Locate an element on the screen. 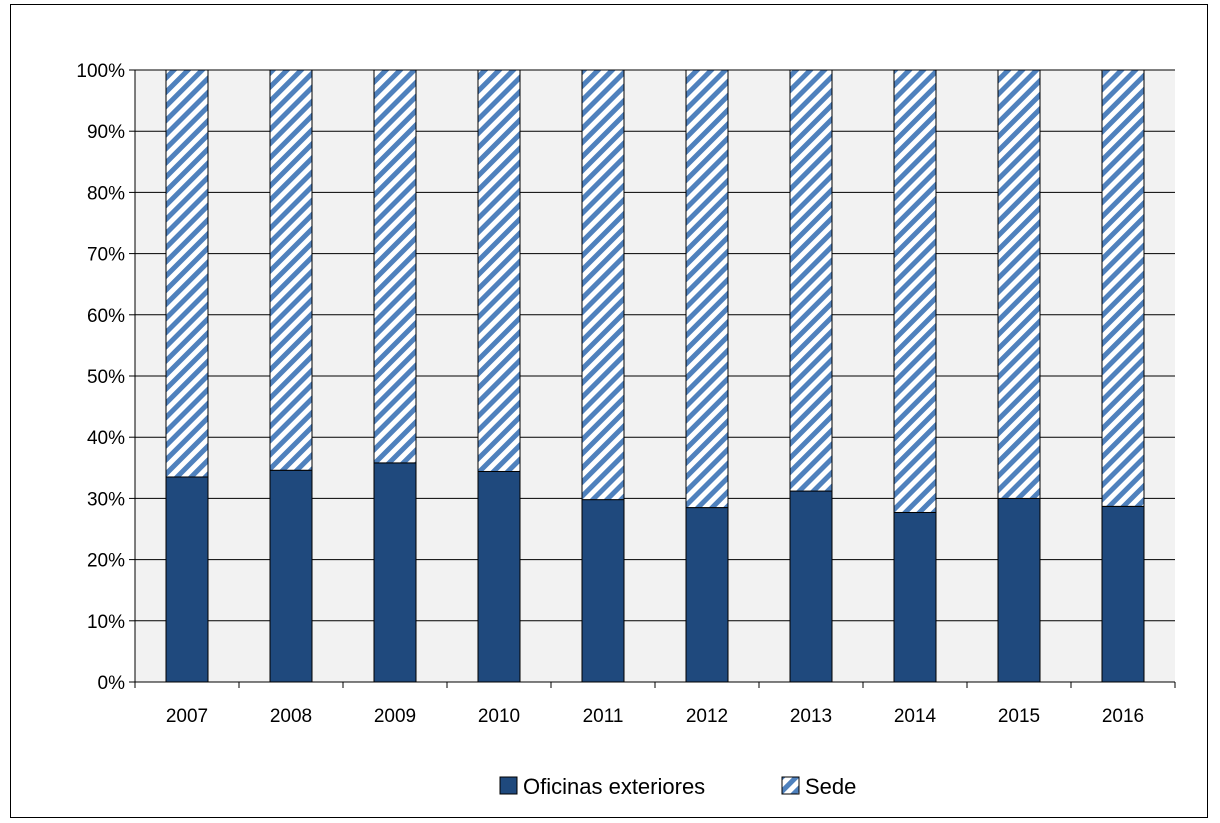 Image resolution: width=1220 pixels, height=823 pixels. y-tick-labels: 0% 10% 20% 30% 40% 50% 60% 70% 80% 90% 100% is located at coordinates (100, 377).